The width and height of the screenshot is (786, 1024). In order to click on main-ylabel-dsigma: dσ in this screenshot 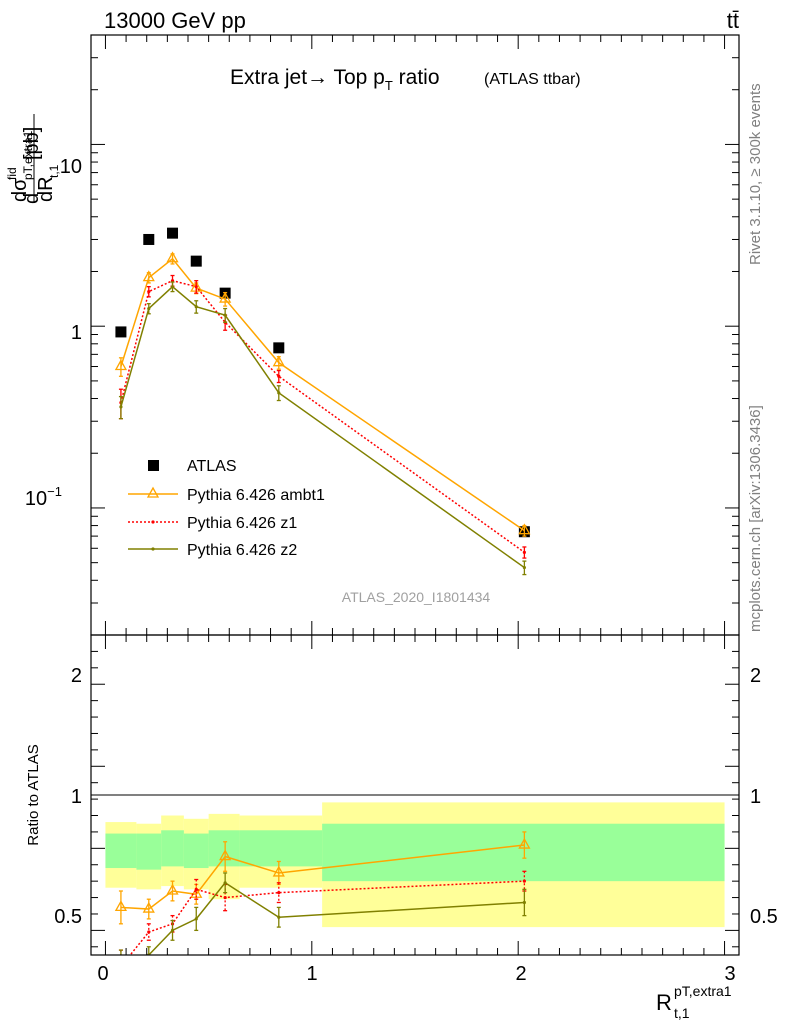, I will do `click(20, 190)`.